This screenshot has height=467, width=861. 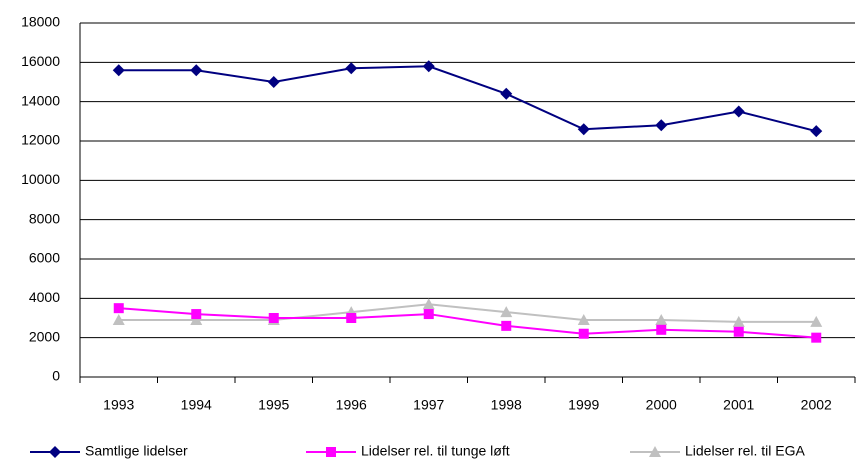 I want to click on x-tick-label: 1998, so click(x=506, y=405).